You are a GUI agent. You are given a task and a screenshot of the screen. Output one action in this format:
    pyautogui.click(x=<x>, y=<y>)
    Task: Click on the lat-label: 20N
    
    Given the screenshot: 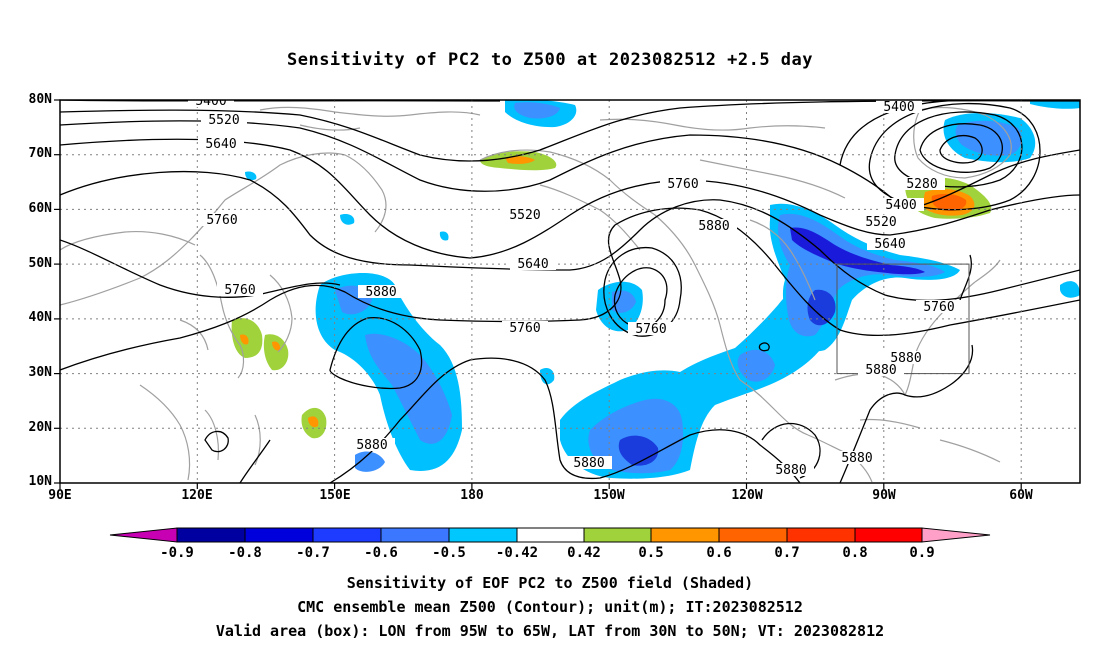 What is the action you would take?
    pyautogui.click(x=40, y=427)
    